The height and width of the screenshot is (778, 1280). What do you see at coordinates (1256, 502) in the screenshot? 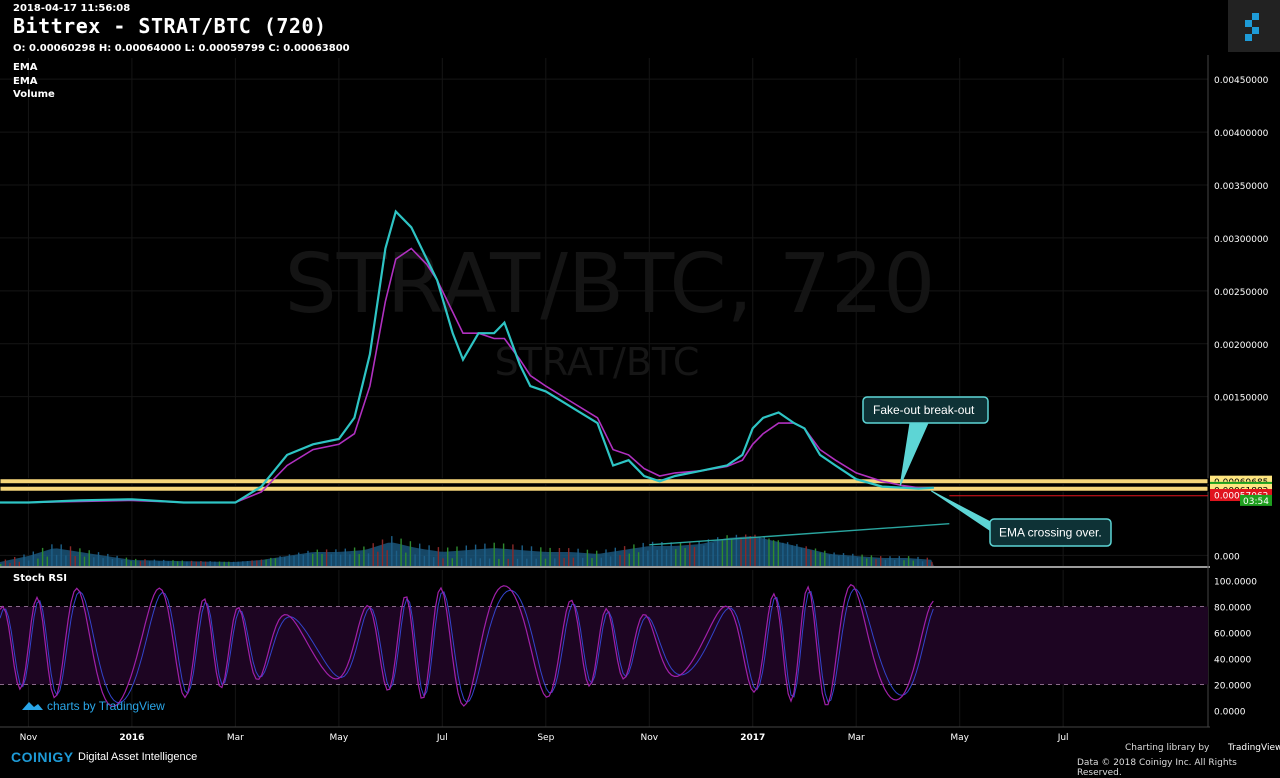
I see `countdown-label: 03:54` at bounding box center [1256, 502].